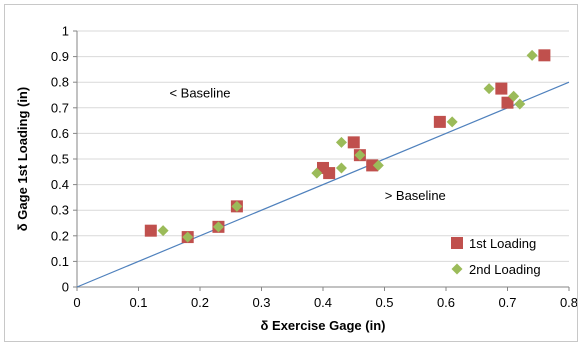  Describe the element at coordinates (60, 261) in the screenshot. I see `y-tick-label: 0.1` at that location.